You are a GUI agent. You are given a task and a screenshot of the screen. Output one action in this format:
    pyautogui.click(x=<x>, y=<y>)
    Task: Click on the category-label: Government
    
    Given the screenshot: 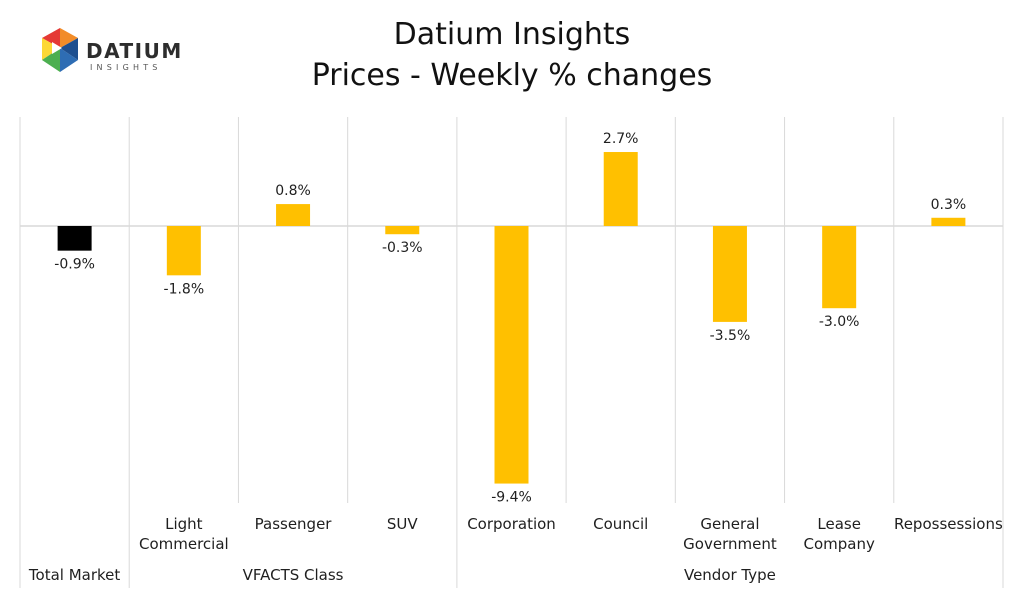 What is the action you would take?
    pyautogui.click(x=730, y=544)
    